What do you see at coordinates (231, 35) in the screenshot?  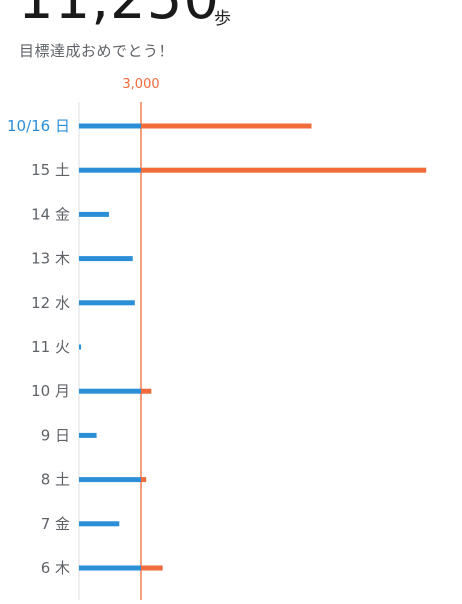 I see `summary-header: 11,250 歩 目標達成おめでとう！` at bounding box center [231, 35].